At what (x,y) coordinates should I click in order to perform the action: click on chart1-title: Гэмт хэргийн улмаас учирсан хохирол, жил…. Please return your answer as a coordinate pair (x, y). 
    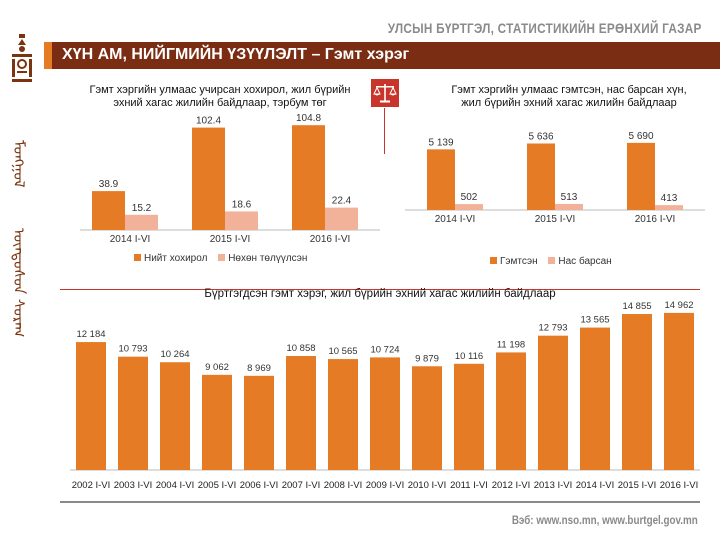
    Looking at the image, I should click on (220, 96).